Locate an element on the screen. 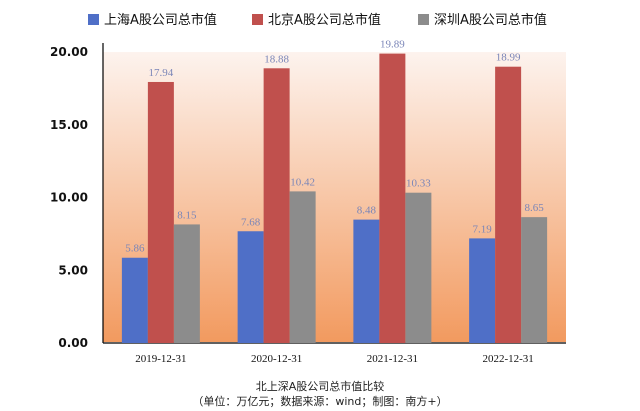  x-tick-label-0: 2019-12-31 is located at coordinates (160, 359).